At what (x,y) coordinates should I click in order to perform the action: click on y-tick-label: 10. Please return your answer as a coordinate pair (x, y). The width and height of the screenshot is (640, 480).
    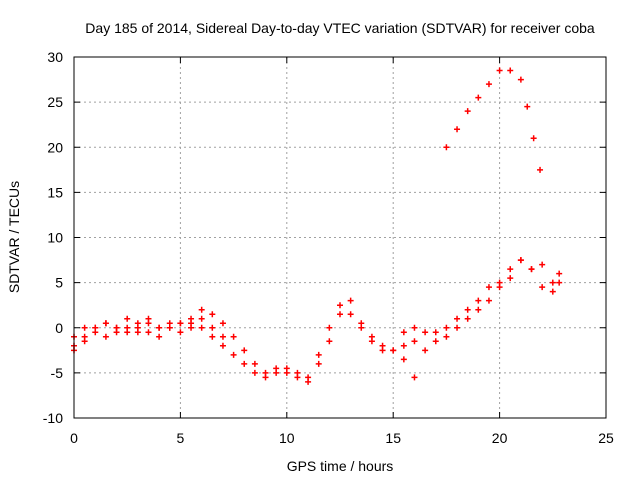
    Looking at the image, I should click on (55, 238).